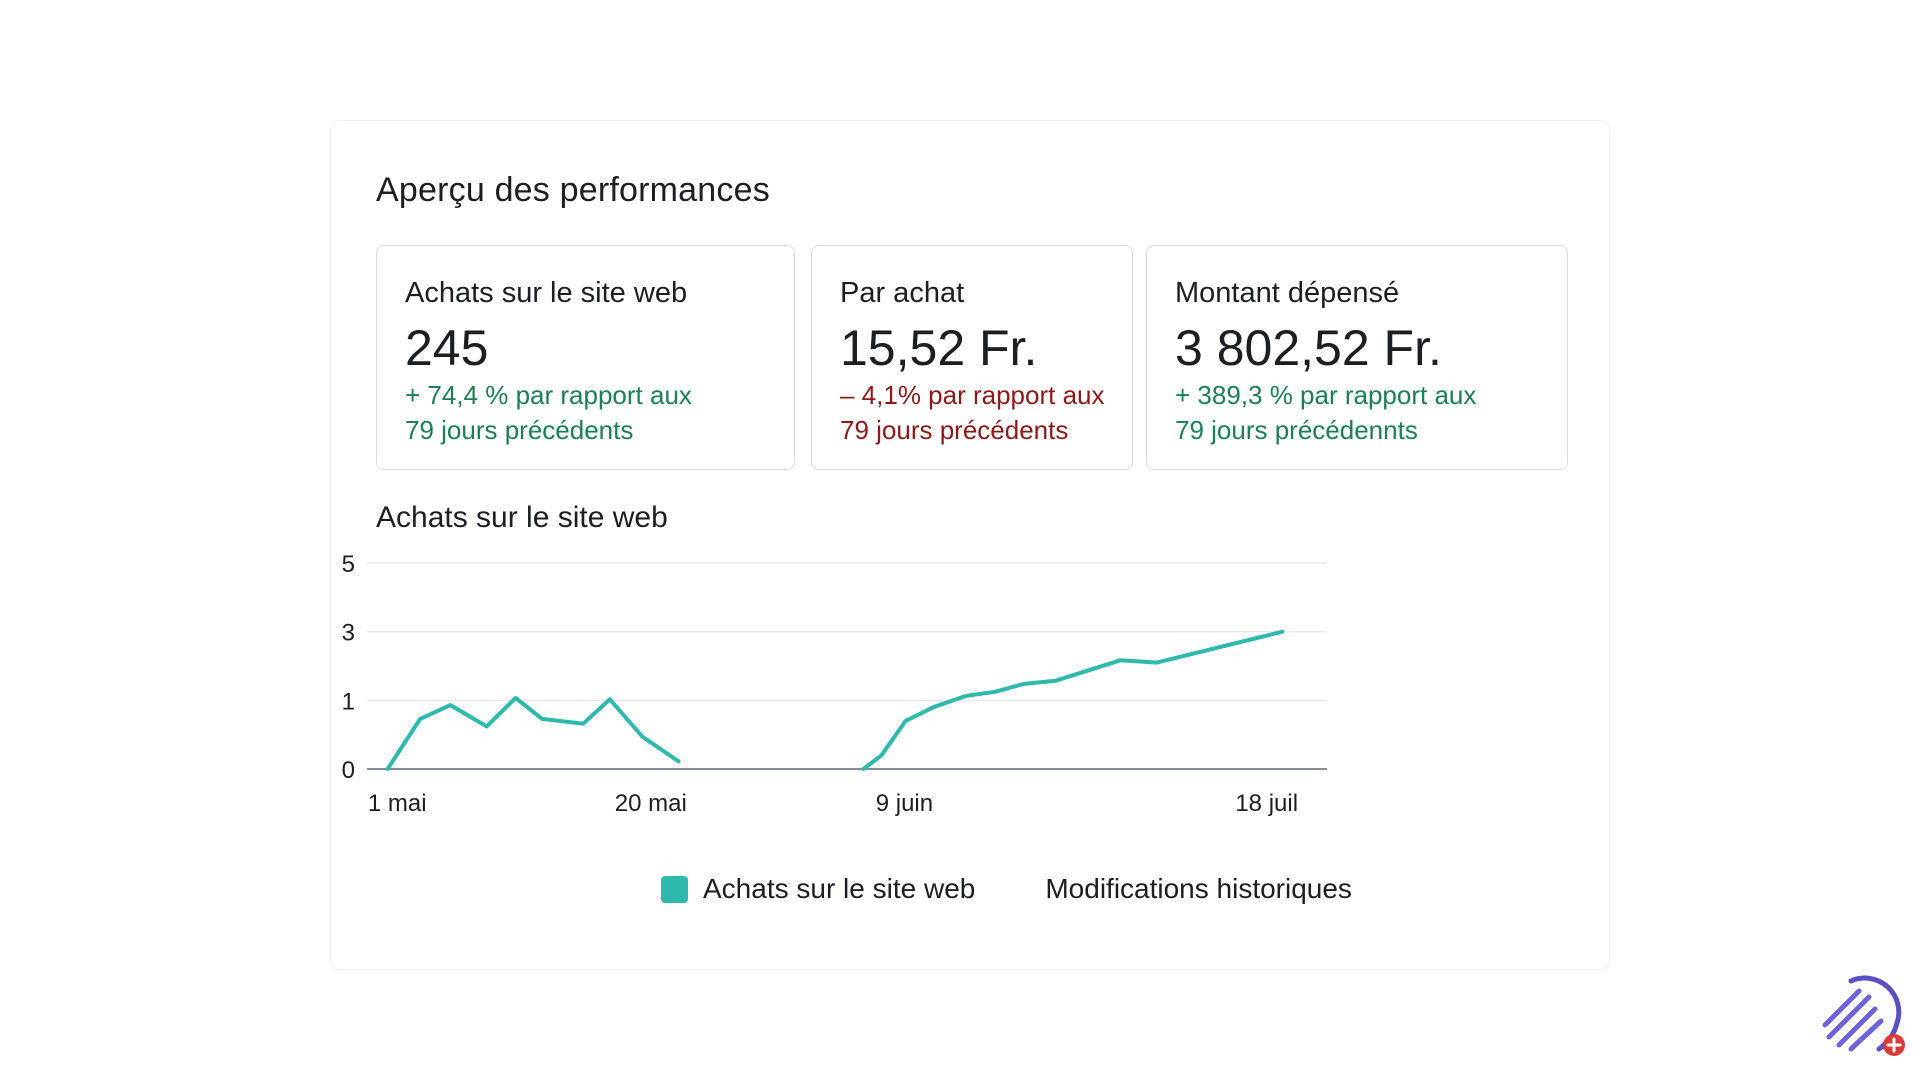 The height and width of the screenshot is (1080, 1920). I want to click on x-tick-label: 20 mai, so click(651, 803).